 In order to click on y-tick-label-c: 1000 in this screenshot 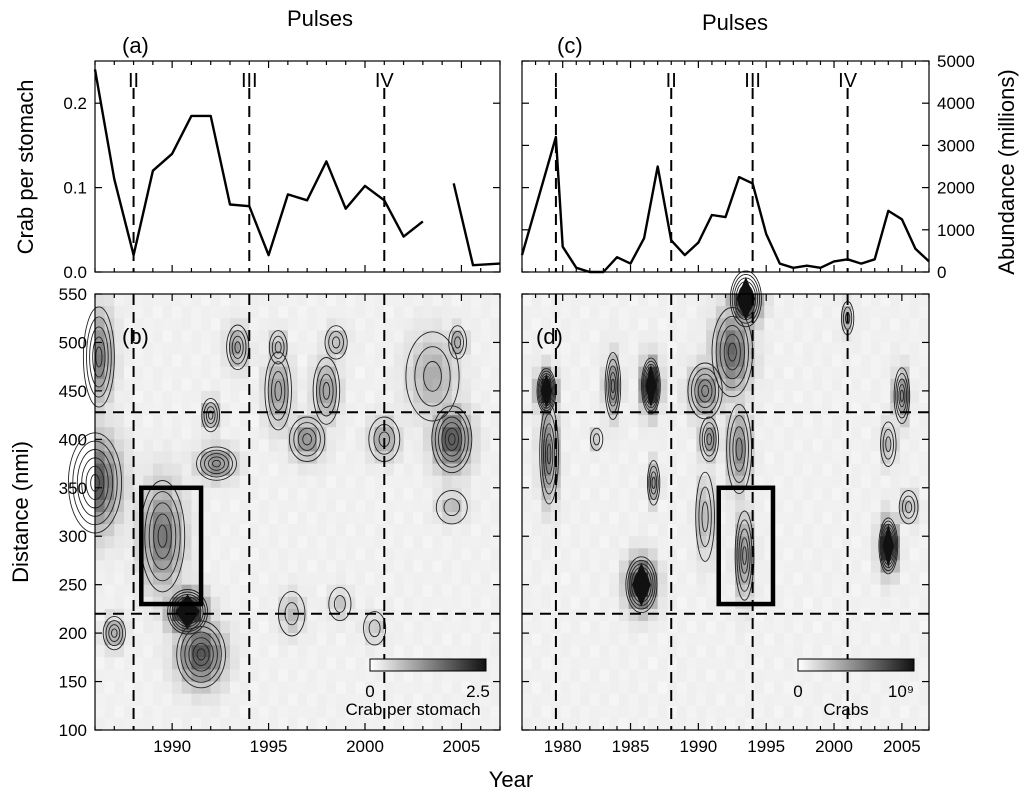, I will do `click(956, 230)`.